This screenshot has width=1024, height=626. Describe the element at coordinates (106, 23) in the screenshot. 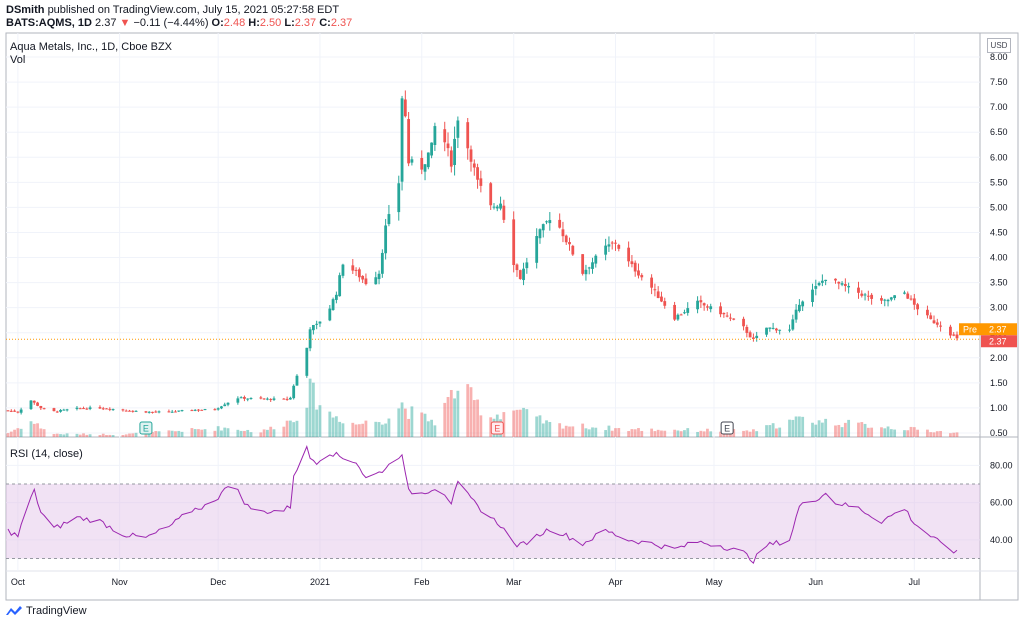

I see `last-price: 2.37` at that location.